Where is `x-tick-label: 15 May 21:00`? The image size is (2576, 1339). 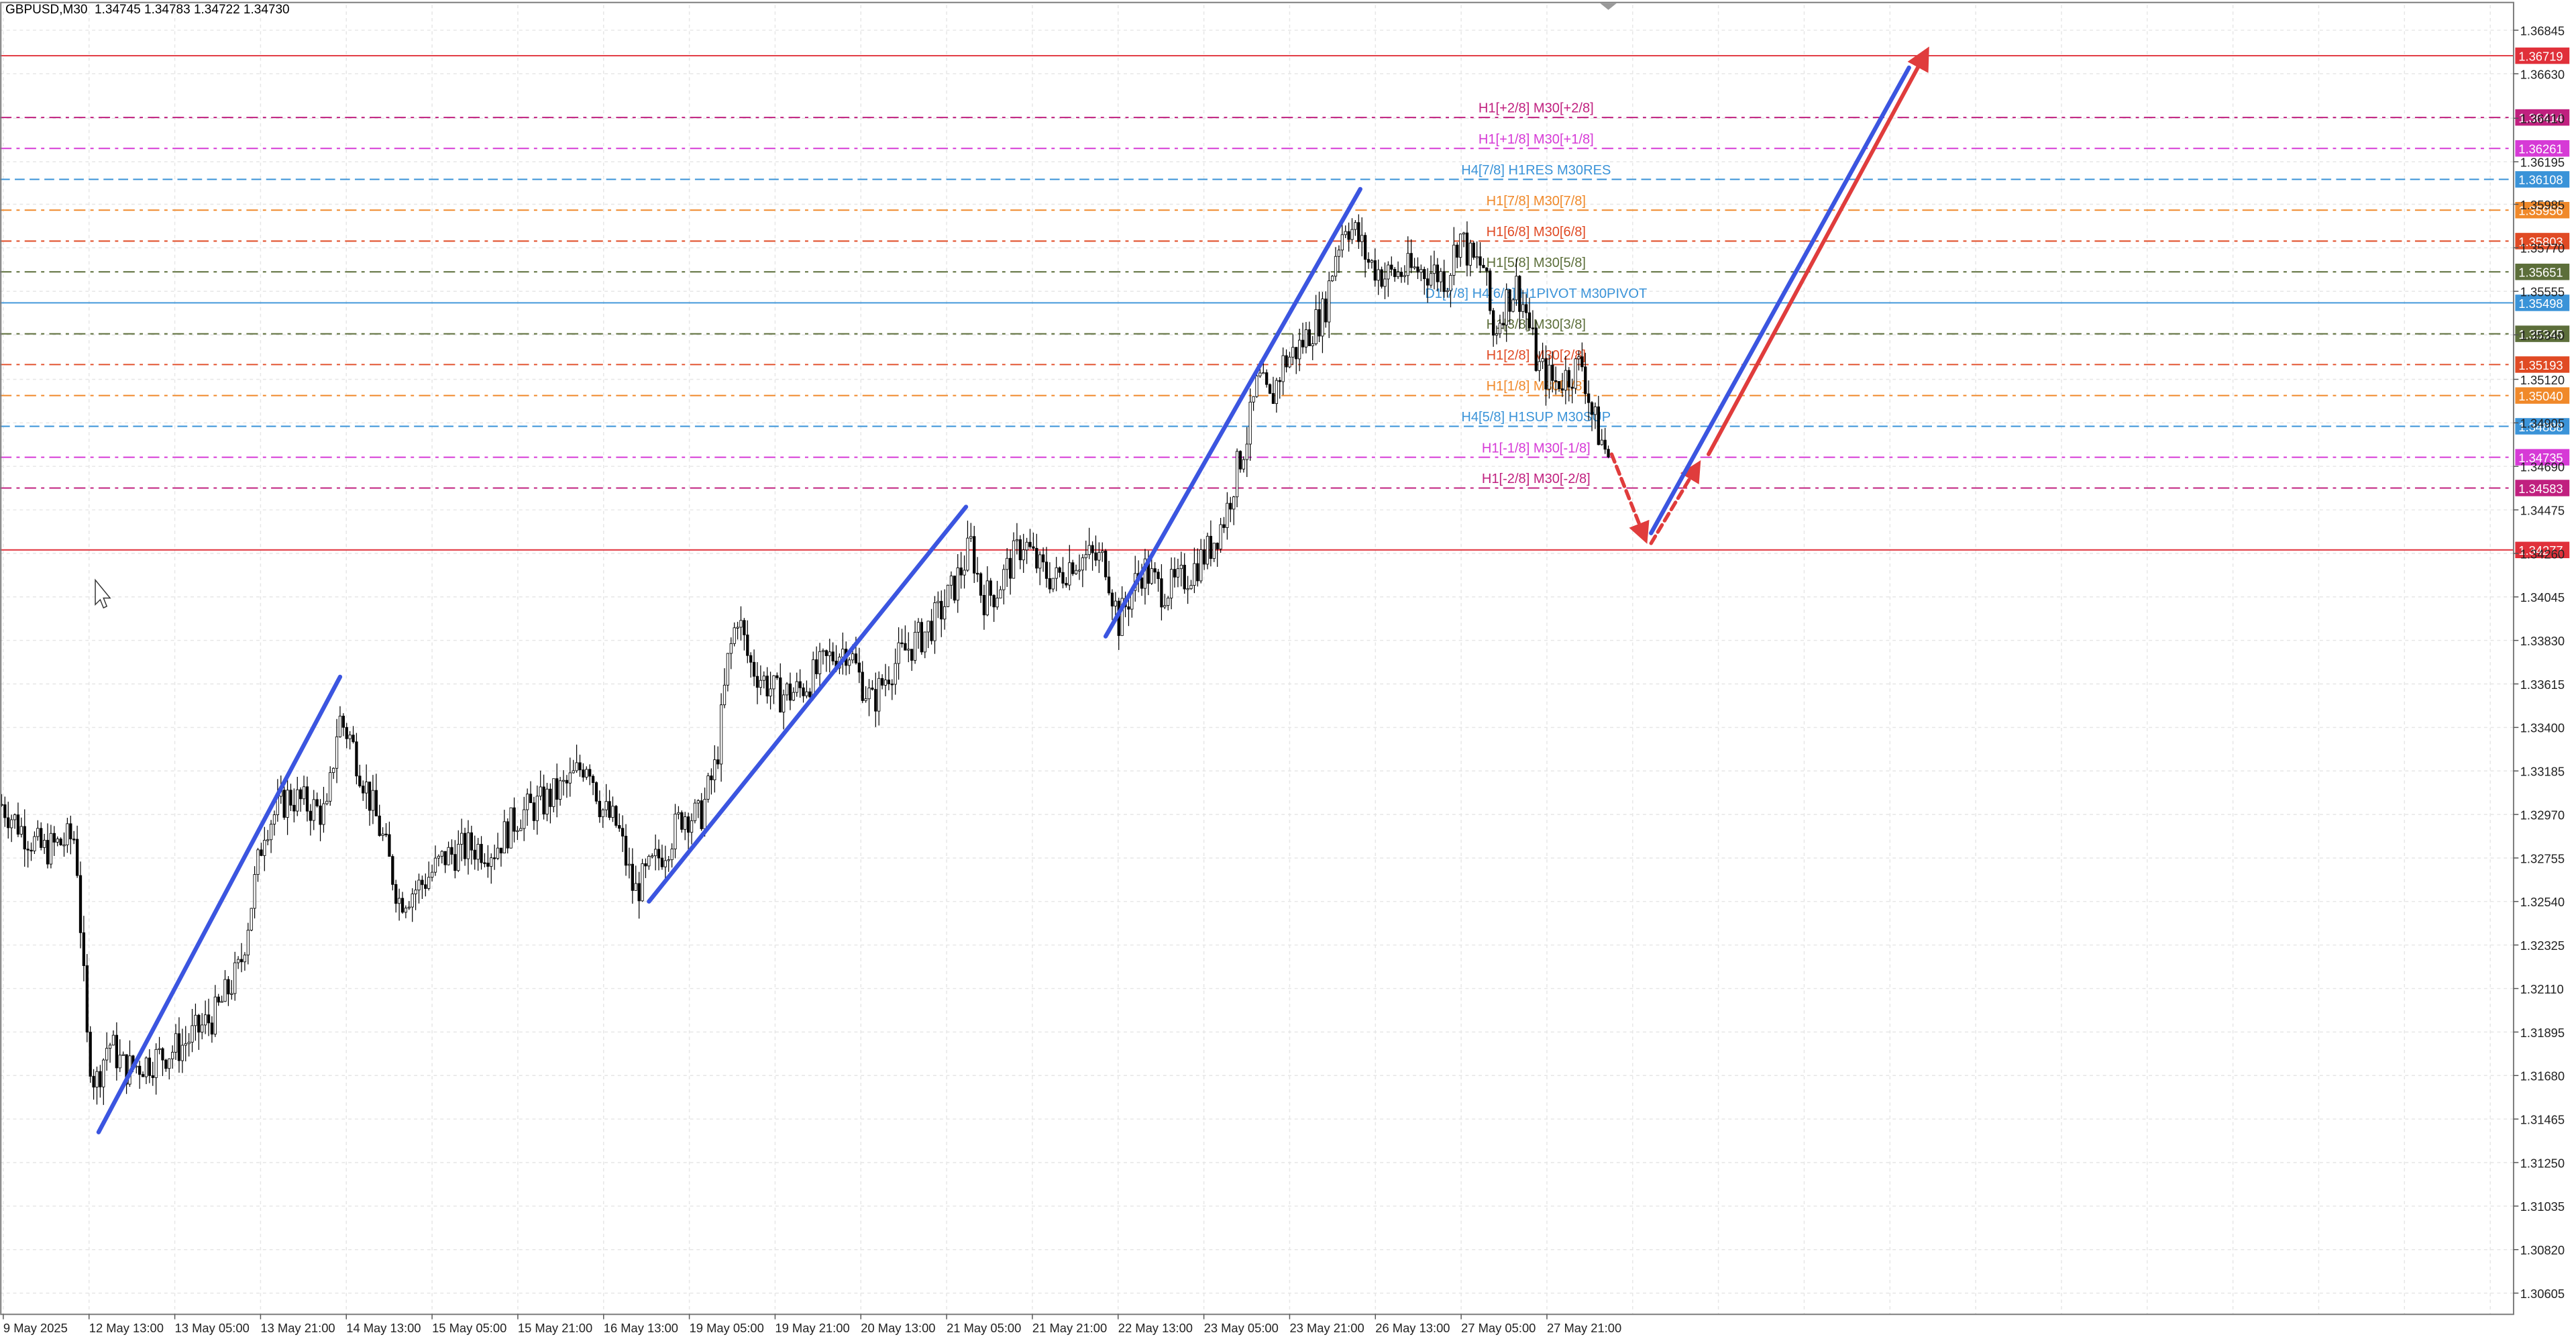
x-tick-label: 15 May 21:00 is located at coordinates (555, 1328).